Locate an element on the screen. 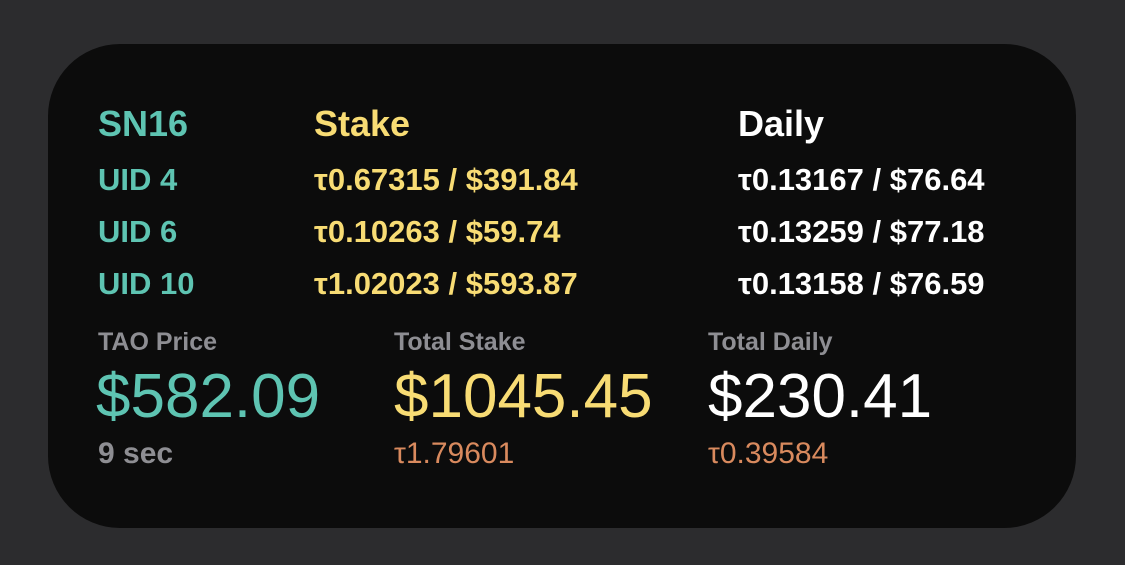  subnet-label: SN16 is located at coordinates (143, 123).